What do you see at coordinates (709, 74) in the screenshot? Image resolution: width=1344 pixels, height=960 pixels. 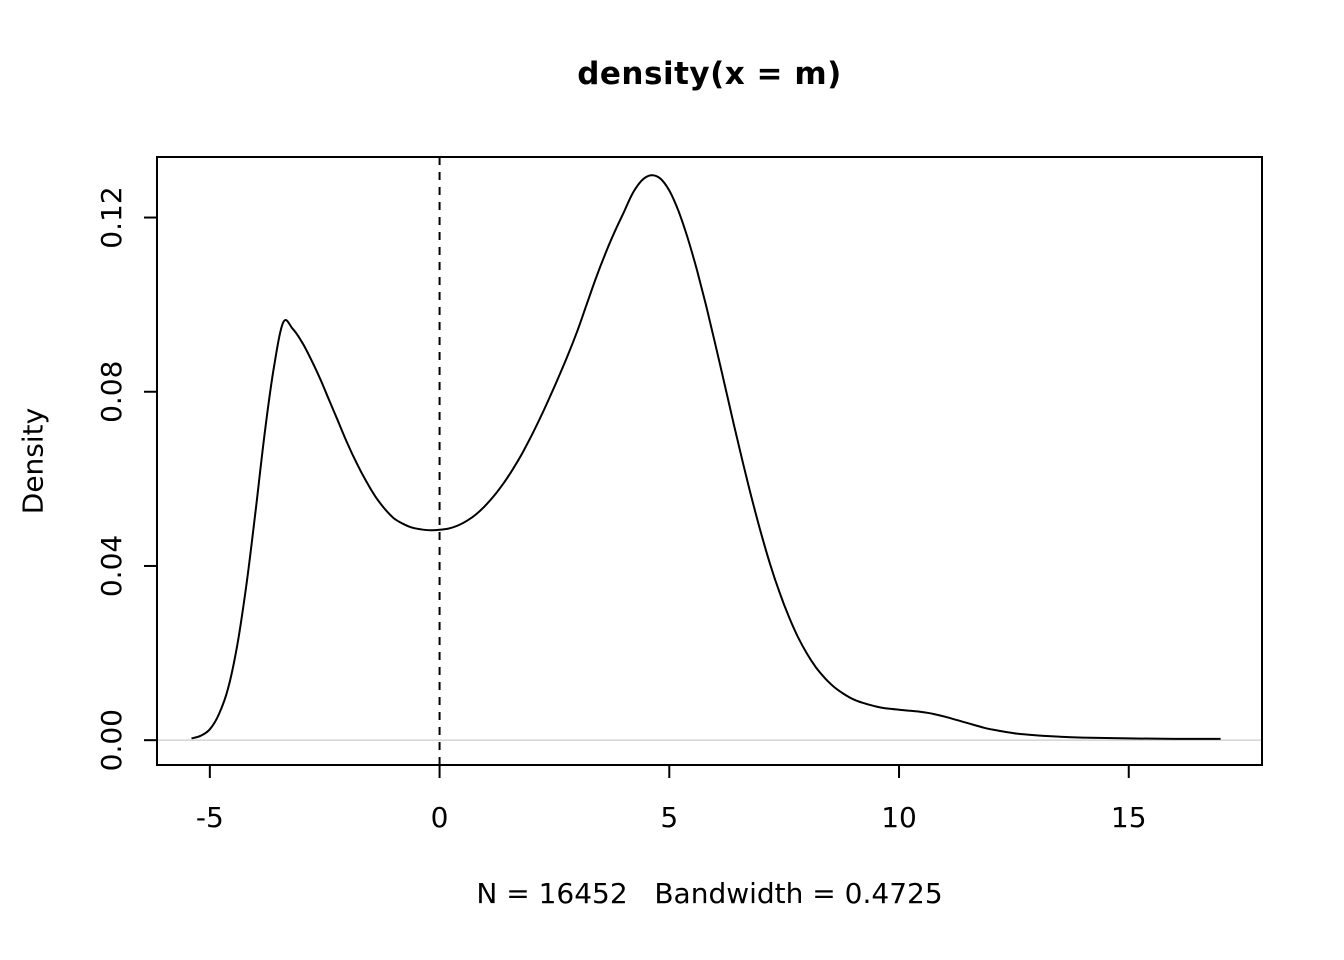 I see `chart-title: density(x = m)` at bounding box center [709, 74].